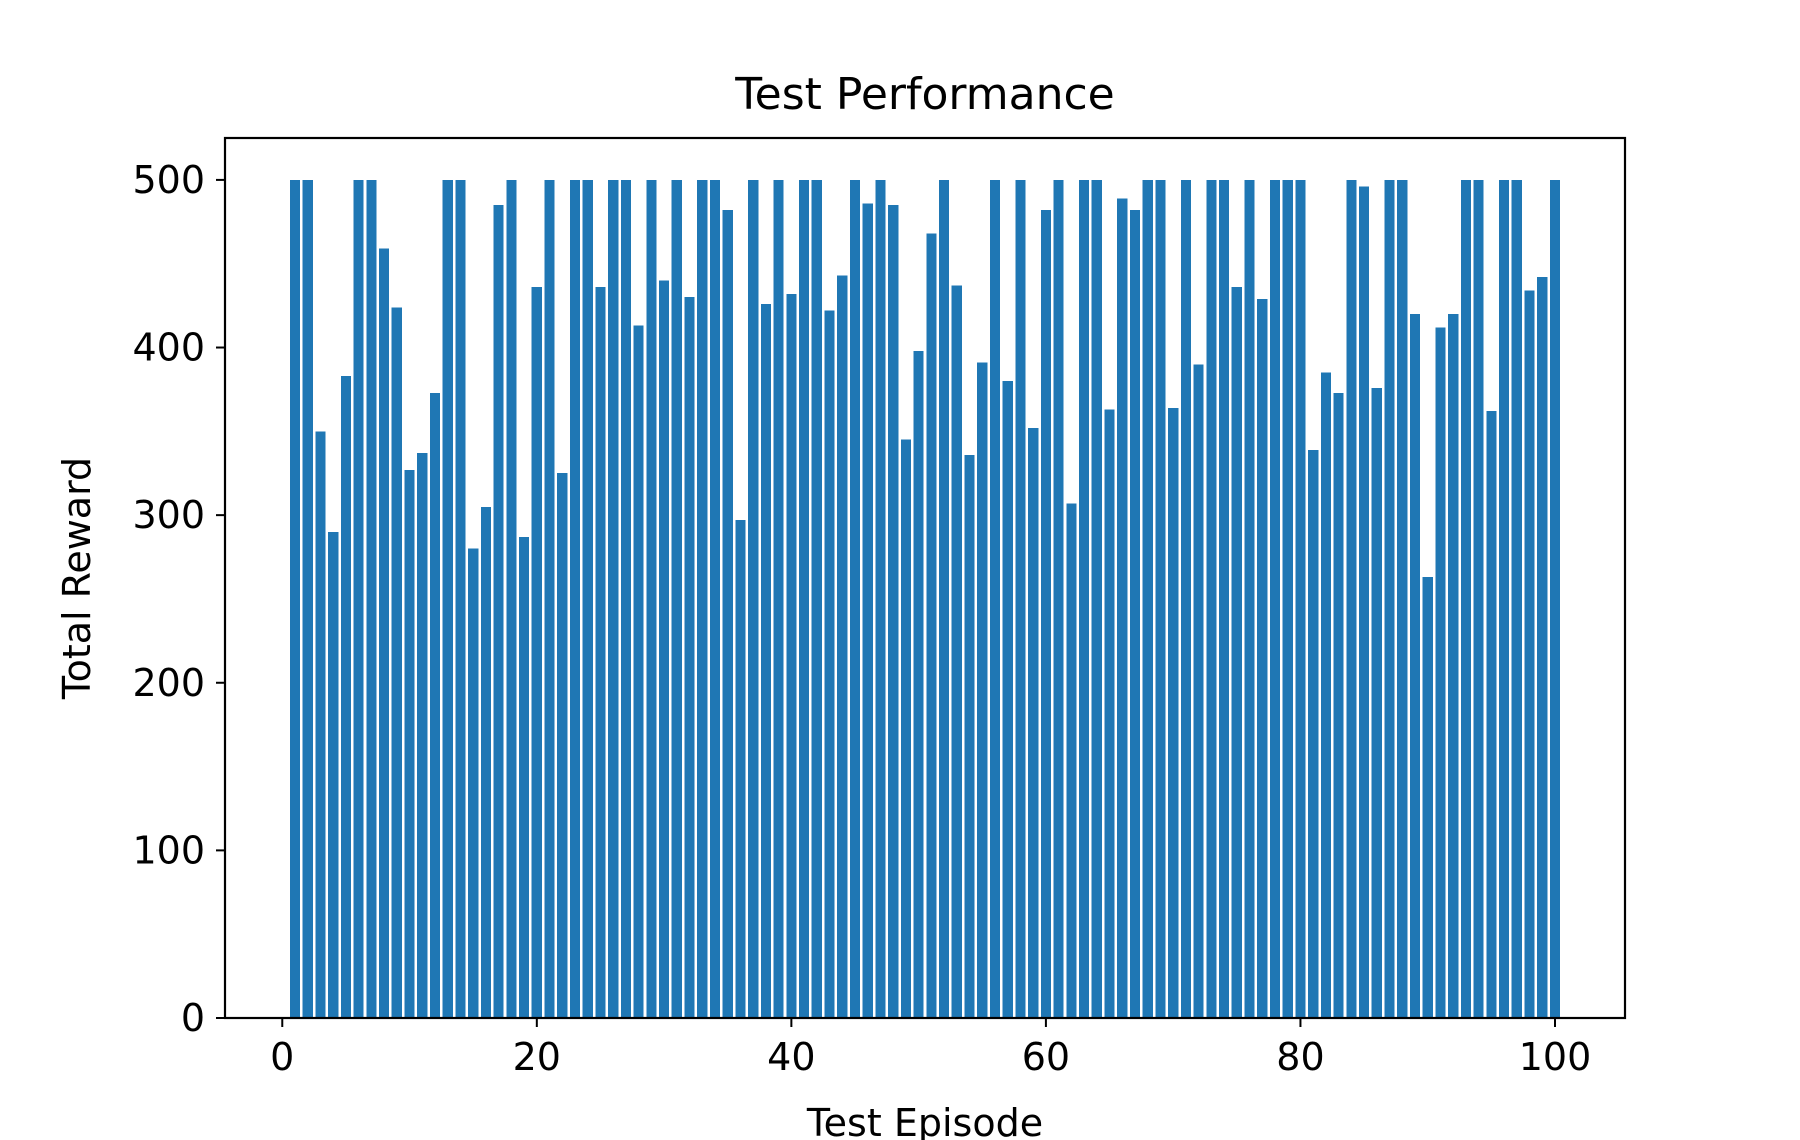  Describe the element at coordinates (168, 683) in the screenshot. I see `y-tick-label: 200` at that location.